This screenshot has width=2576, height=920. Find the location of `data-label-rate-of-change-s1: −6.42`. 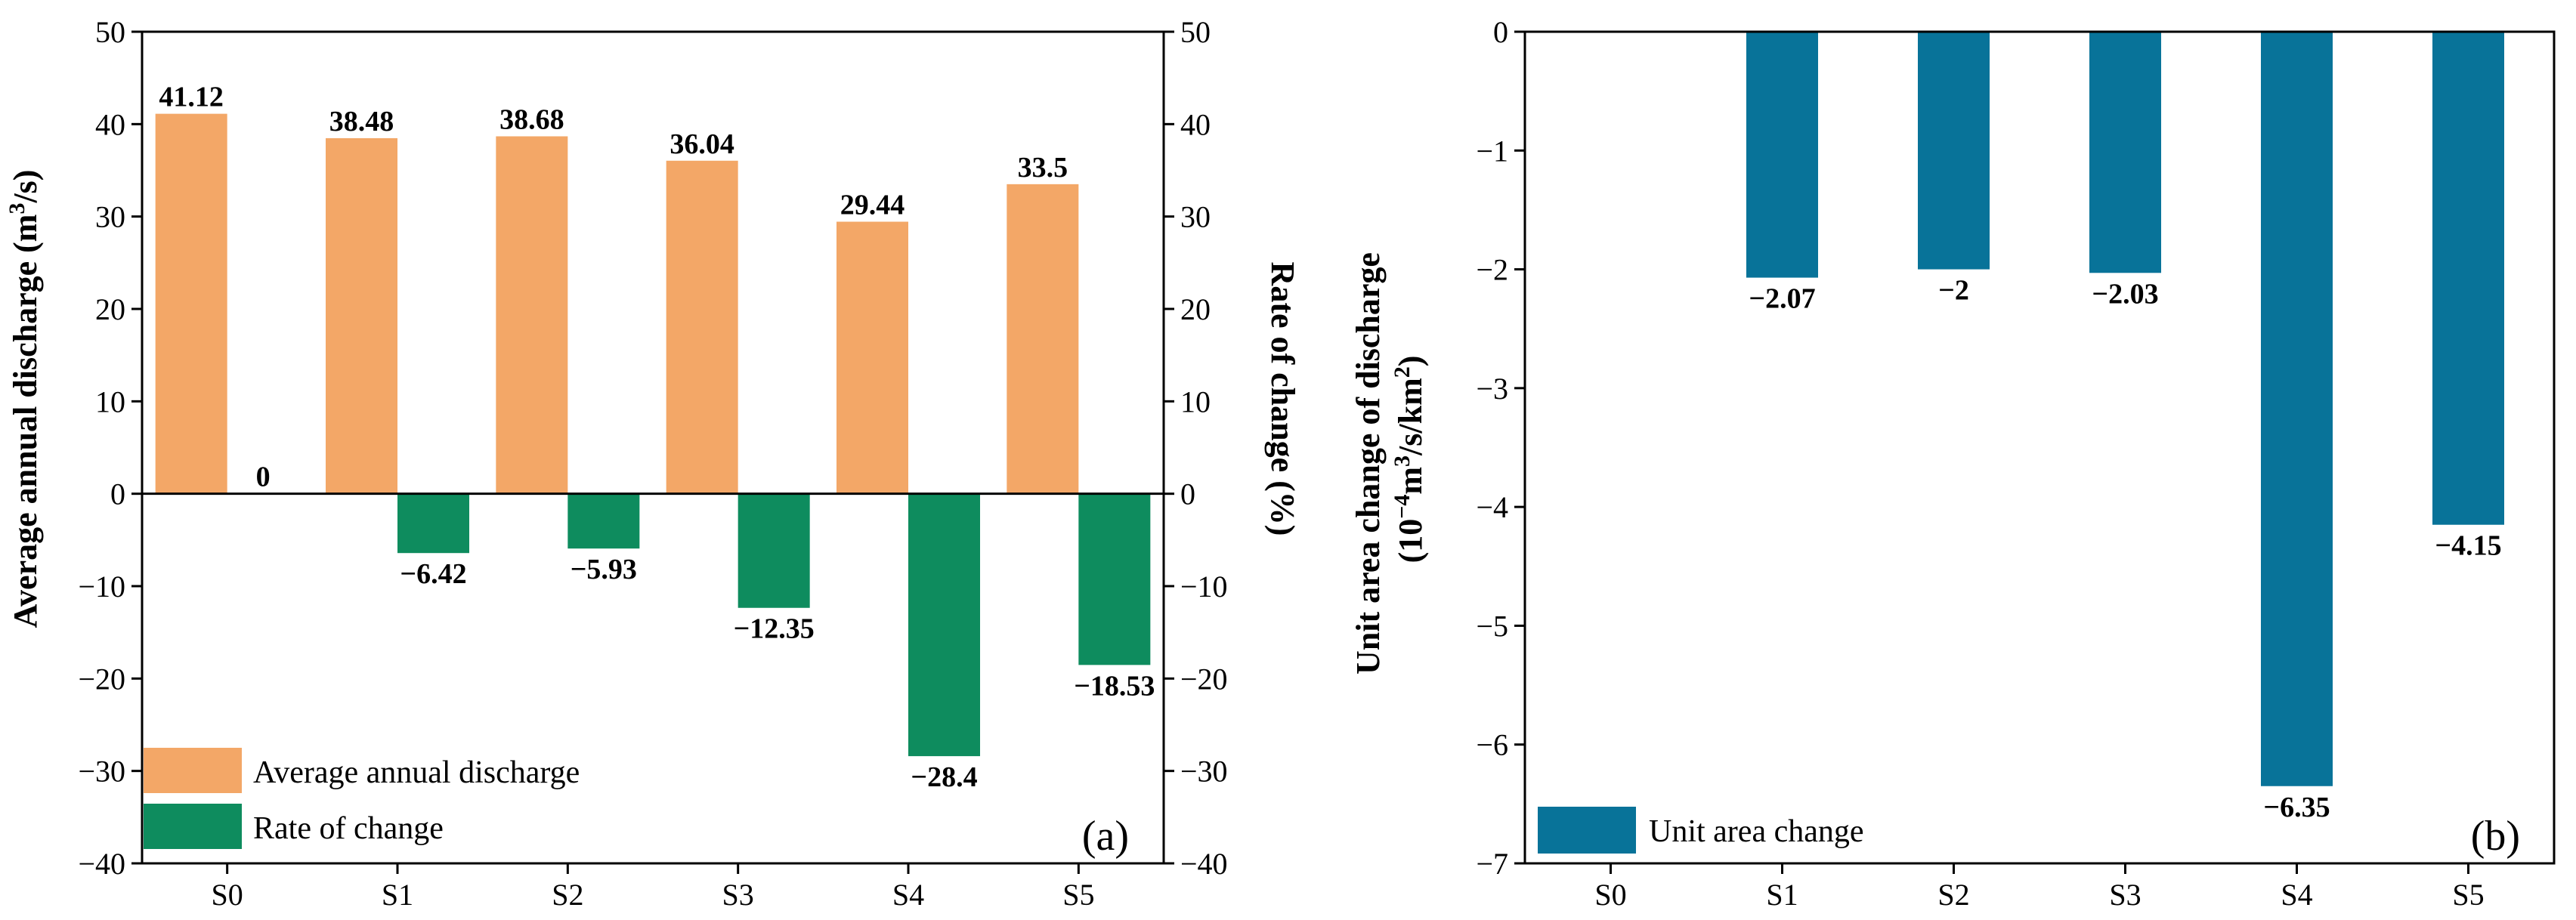

data-label-rate-of-change-s1: −6.42 is located at coordinates (433, 574).